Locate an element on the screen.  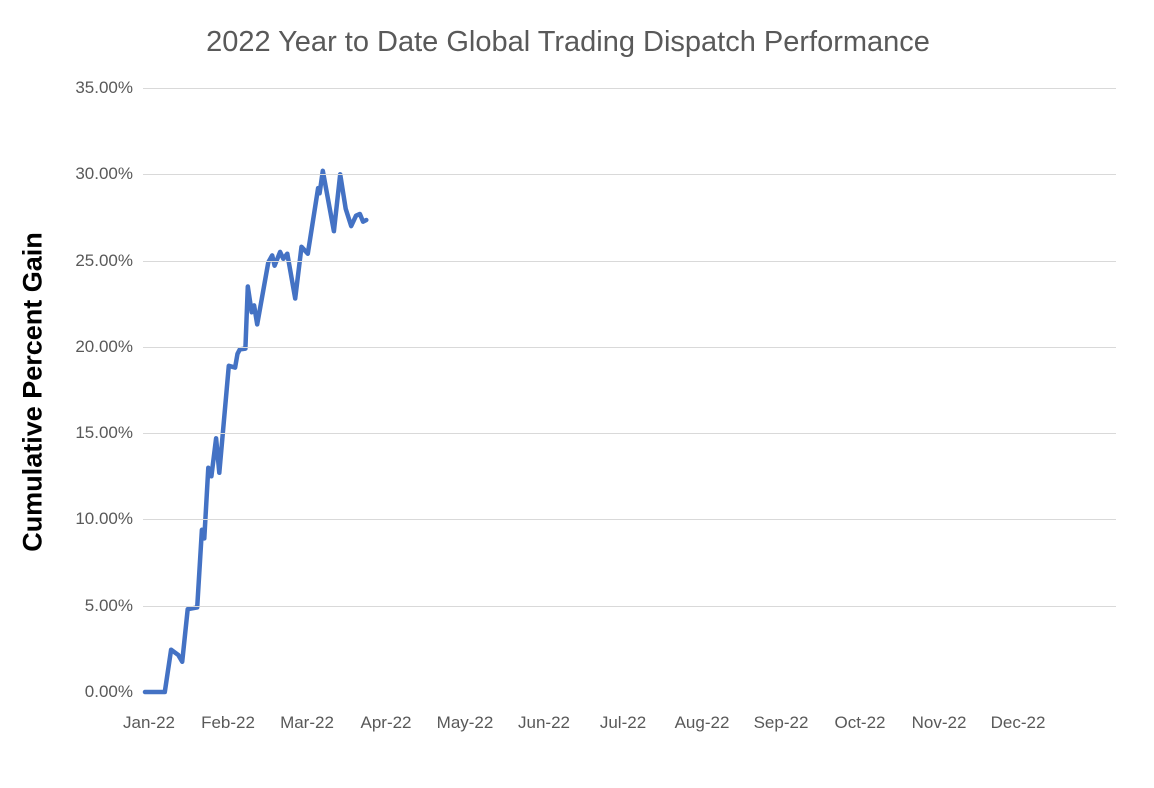
x-tick-label: Oct-22 is located at coordinates (860, 722).